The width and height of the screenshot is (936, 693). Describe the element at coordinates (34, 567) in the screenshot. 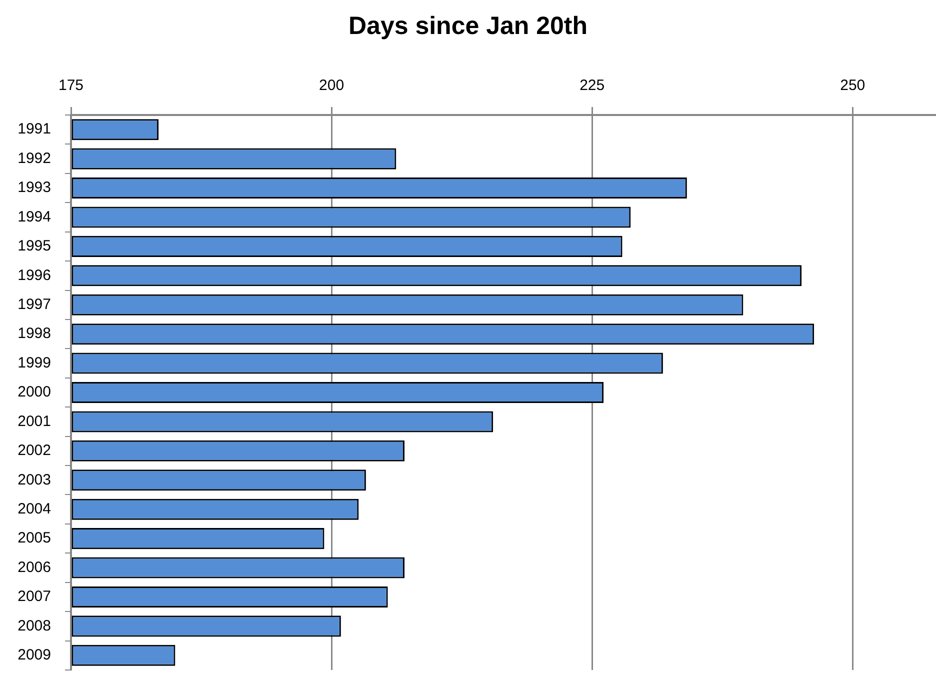

I see `y-tick-label: 2006` at that location.